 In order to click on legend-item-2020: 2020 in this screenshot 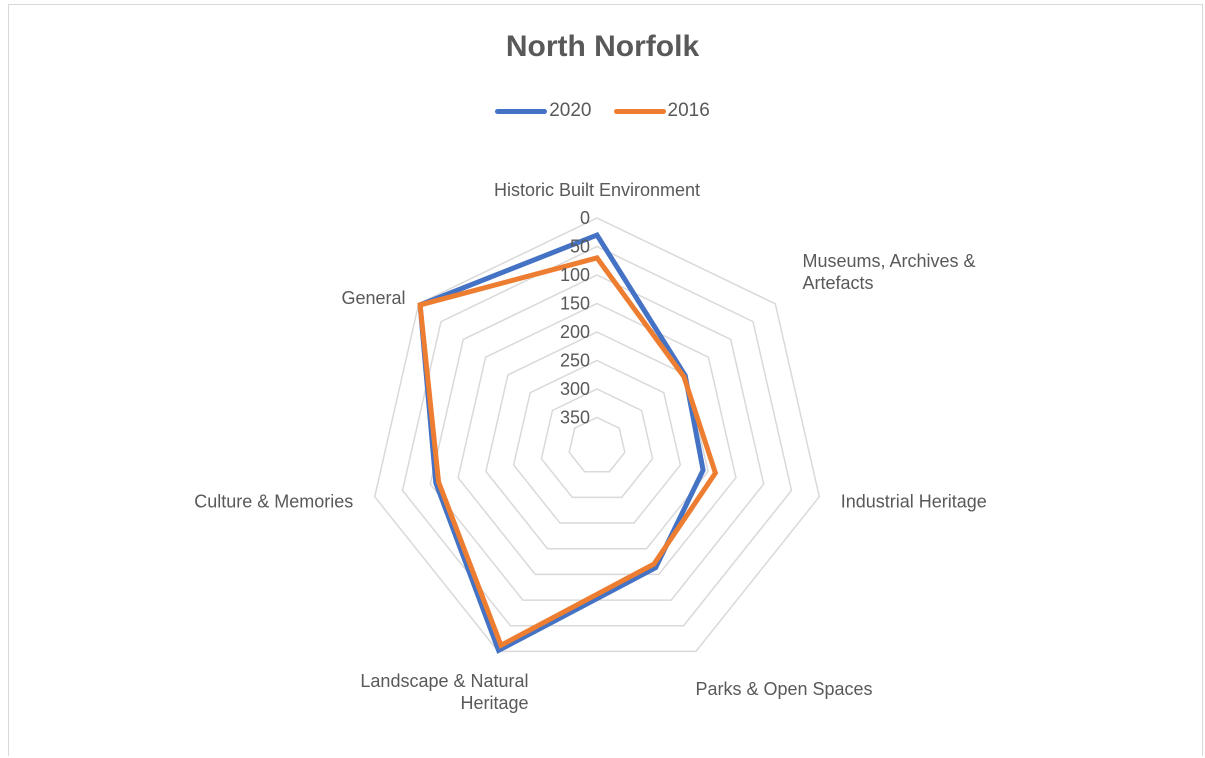, I will do `click(543, 111)`.